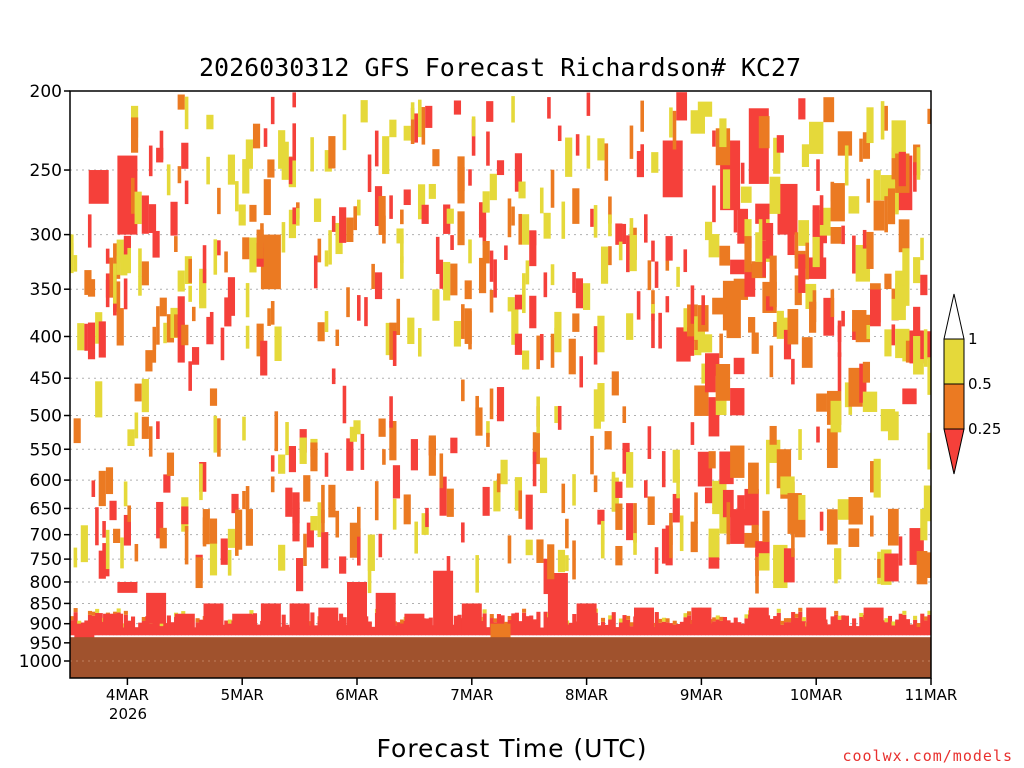 This screenshot has width=1024, height=768. I want to click on y-tick-label: 450, so click(46, 379).